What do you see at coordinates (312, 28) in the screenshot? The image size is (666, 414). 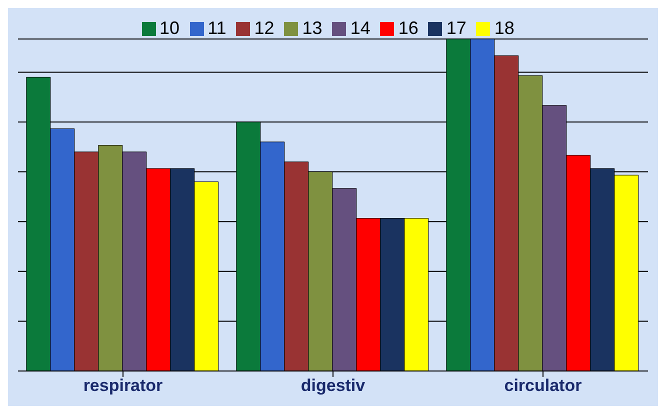 I see `legend-label: 13` at bounding box center [312, 28].